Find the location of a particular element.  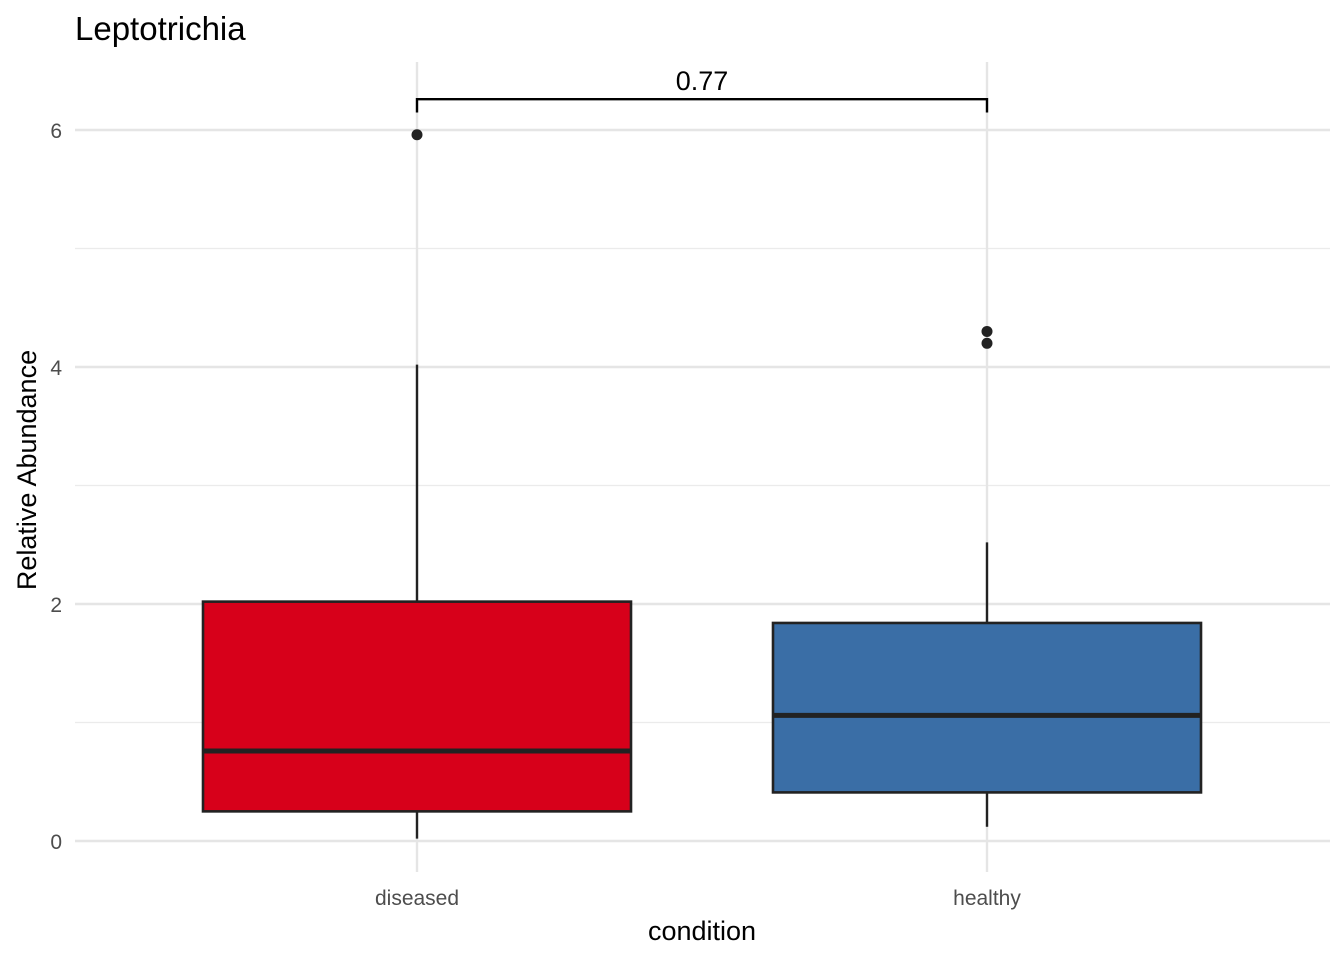

chart-title: Leptotrichia is located at coordinates (160, 28).